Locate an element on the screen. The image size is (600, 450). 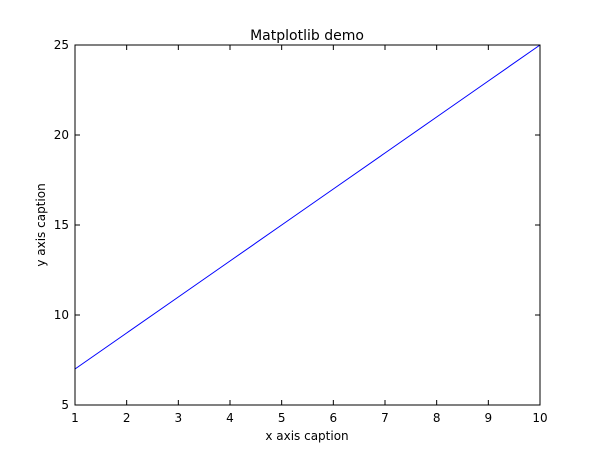
y-tick-label: 5 is located at coordinates (65, 405).